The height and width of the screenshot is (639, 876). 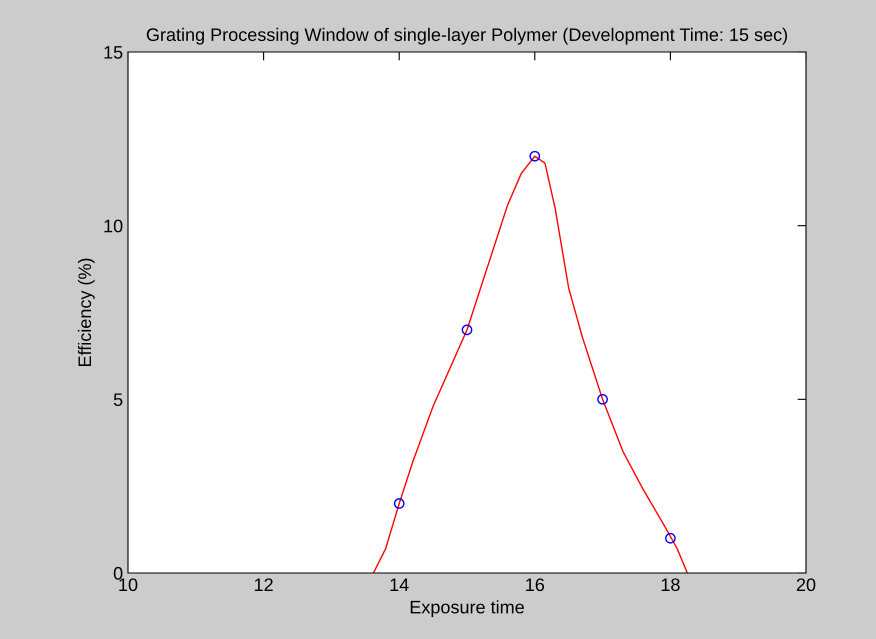 What do you see at coordinates (118, 399) in the screenshot?
I see `y-tick-label: 5` at bounding box center [118, 399].